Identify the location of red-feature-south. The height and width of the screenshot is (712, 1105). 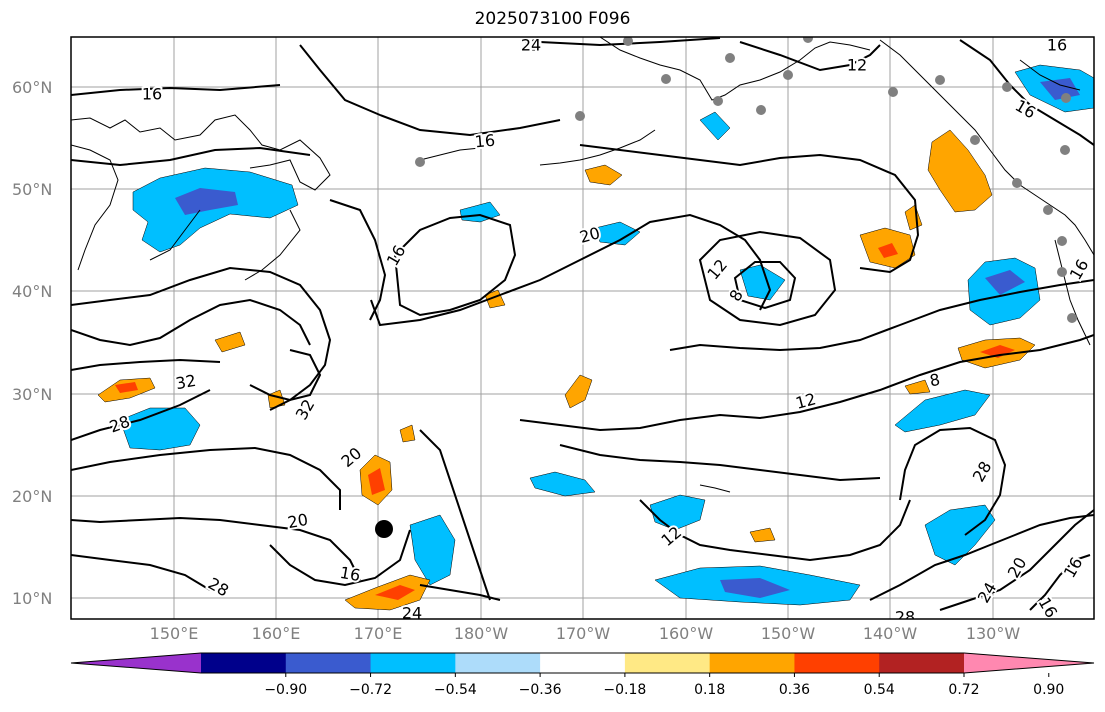
(395, 592).